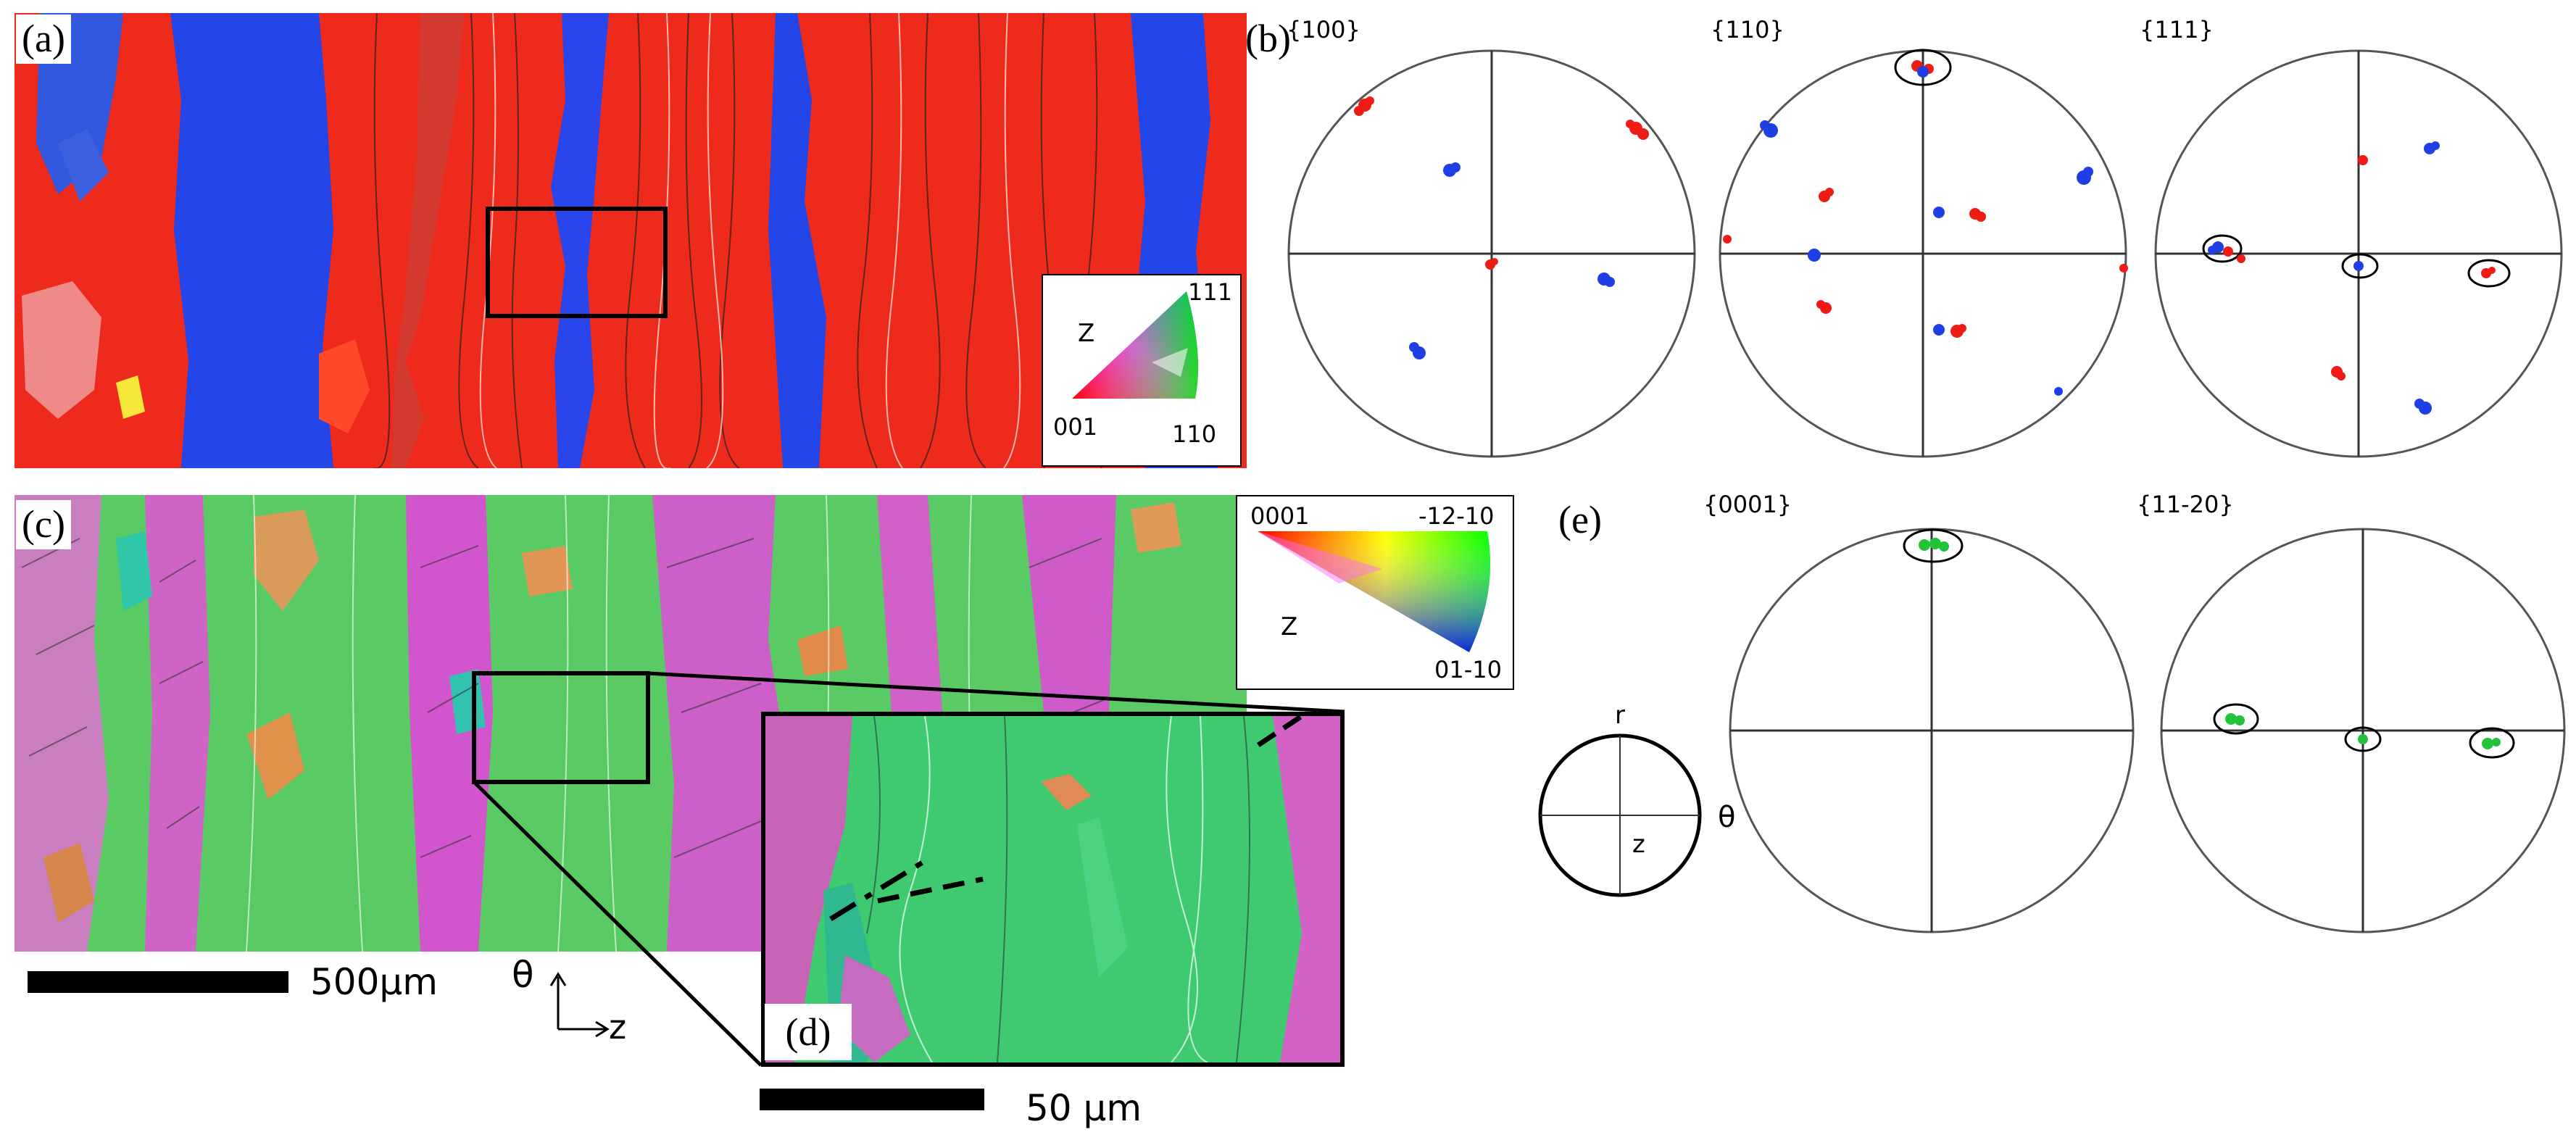 The width and height of the screenshot is (2576, 1148). What do you see at coordinates (618, 1027) in the screenshot?
I see `axis-z-label: z` at bounding box center [618, 1027].